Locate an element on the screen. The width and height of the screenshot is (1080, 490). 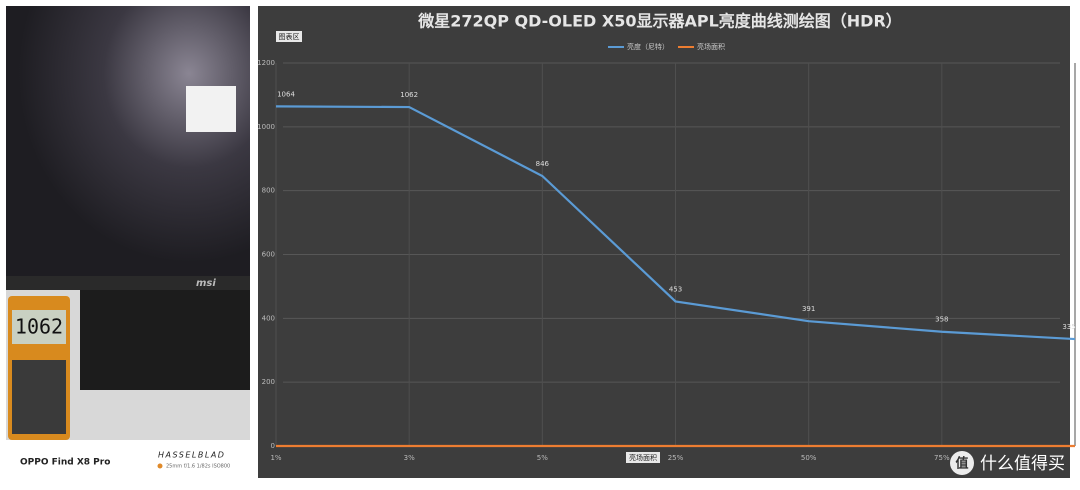
x-tick-label: 75% is located at coordinates (942, 458).